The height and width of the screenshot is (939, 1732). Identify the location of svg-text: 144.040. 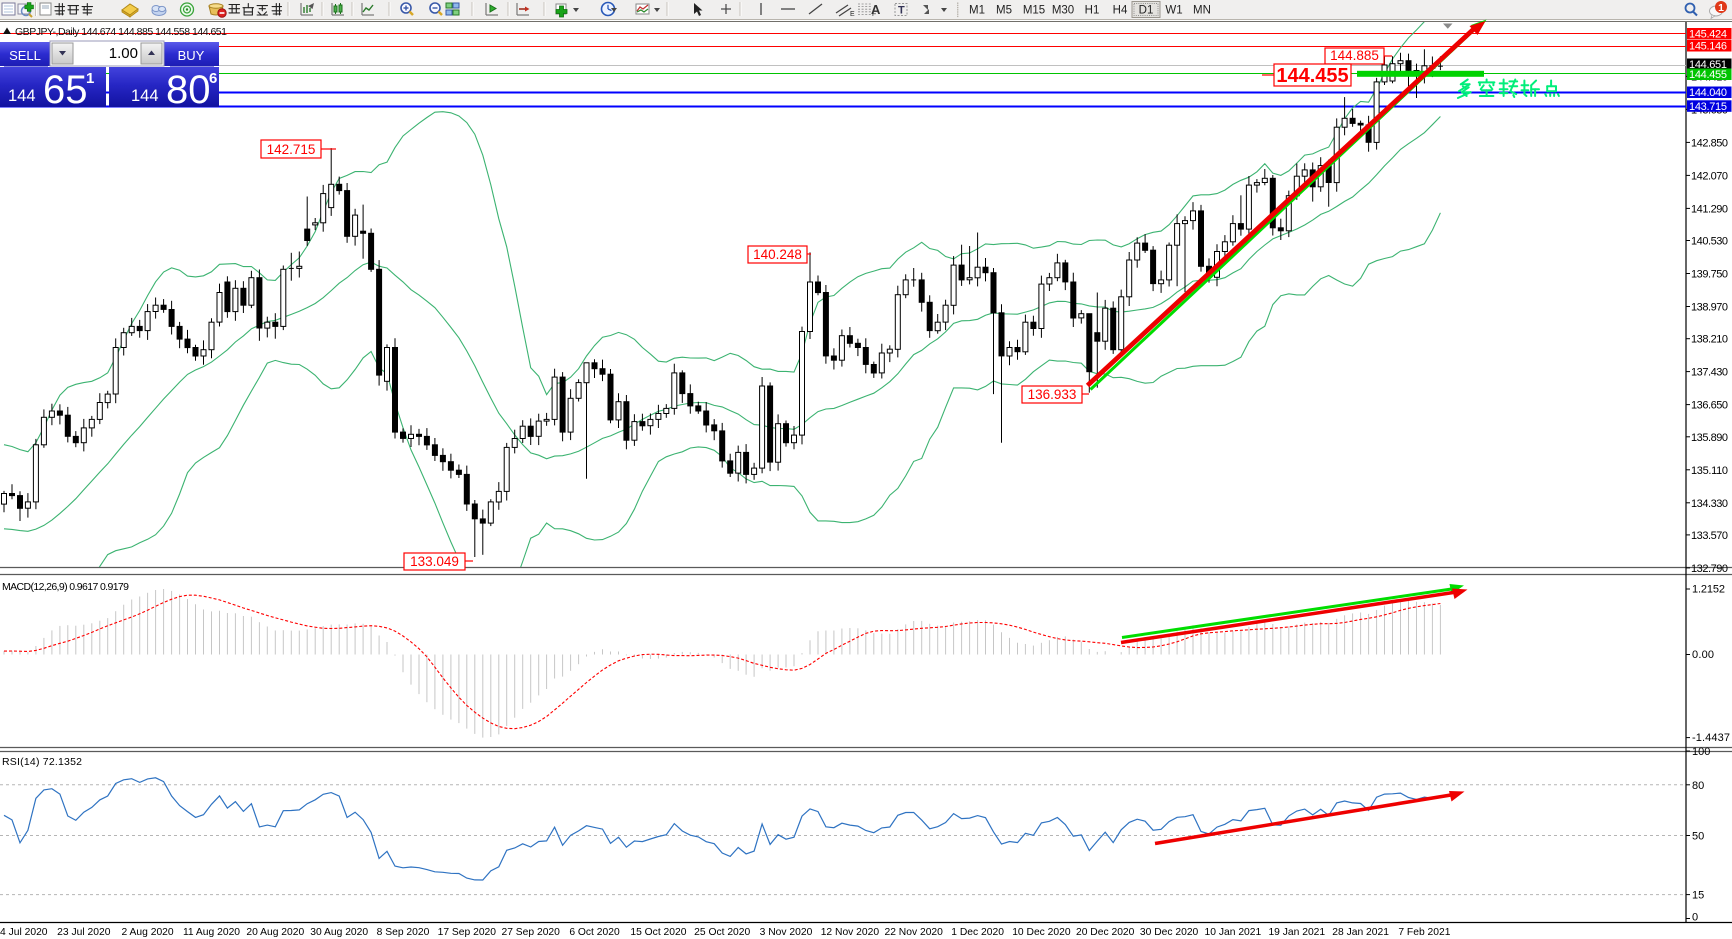
(1708, 93).